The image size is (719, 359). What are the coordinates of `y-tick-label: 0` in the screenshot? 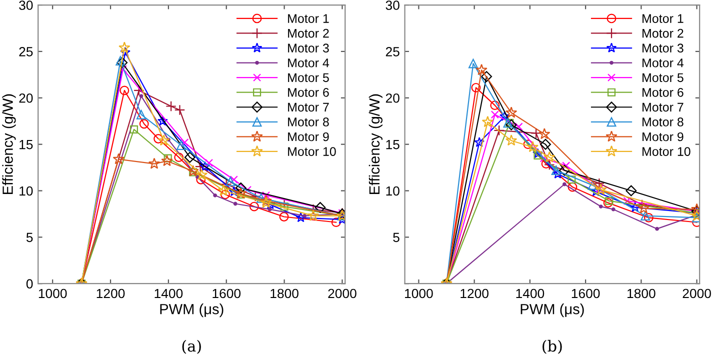 It's located at (29, 284).